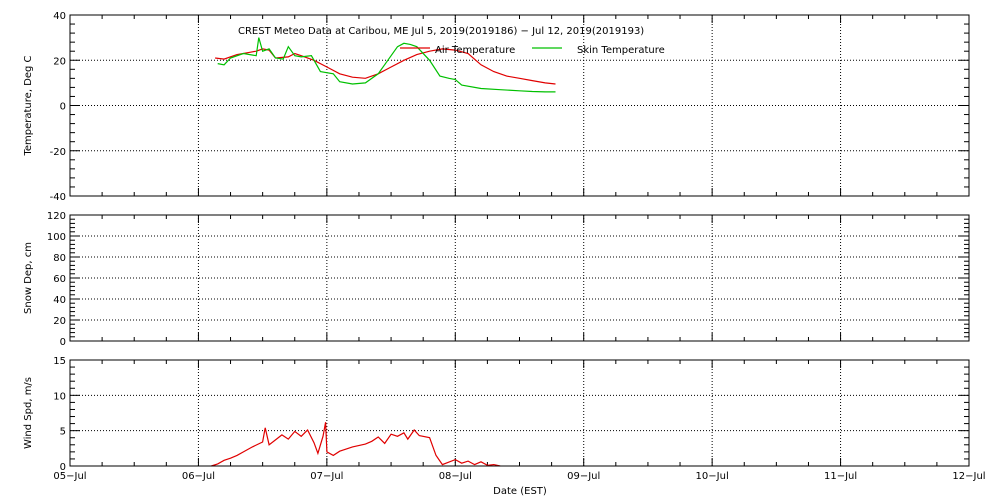 The width and height of the screenshot is (1000, 504). I want to click on x-tick-label: 09−Jul, so click(583, 476).